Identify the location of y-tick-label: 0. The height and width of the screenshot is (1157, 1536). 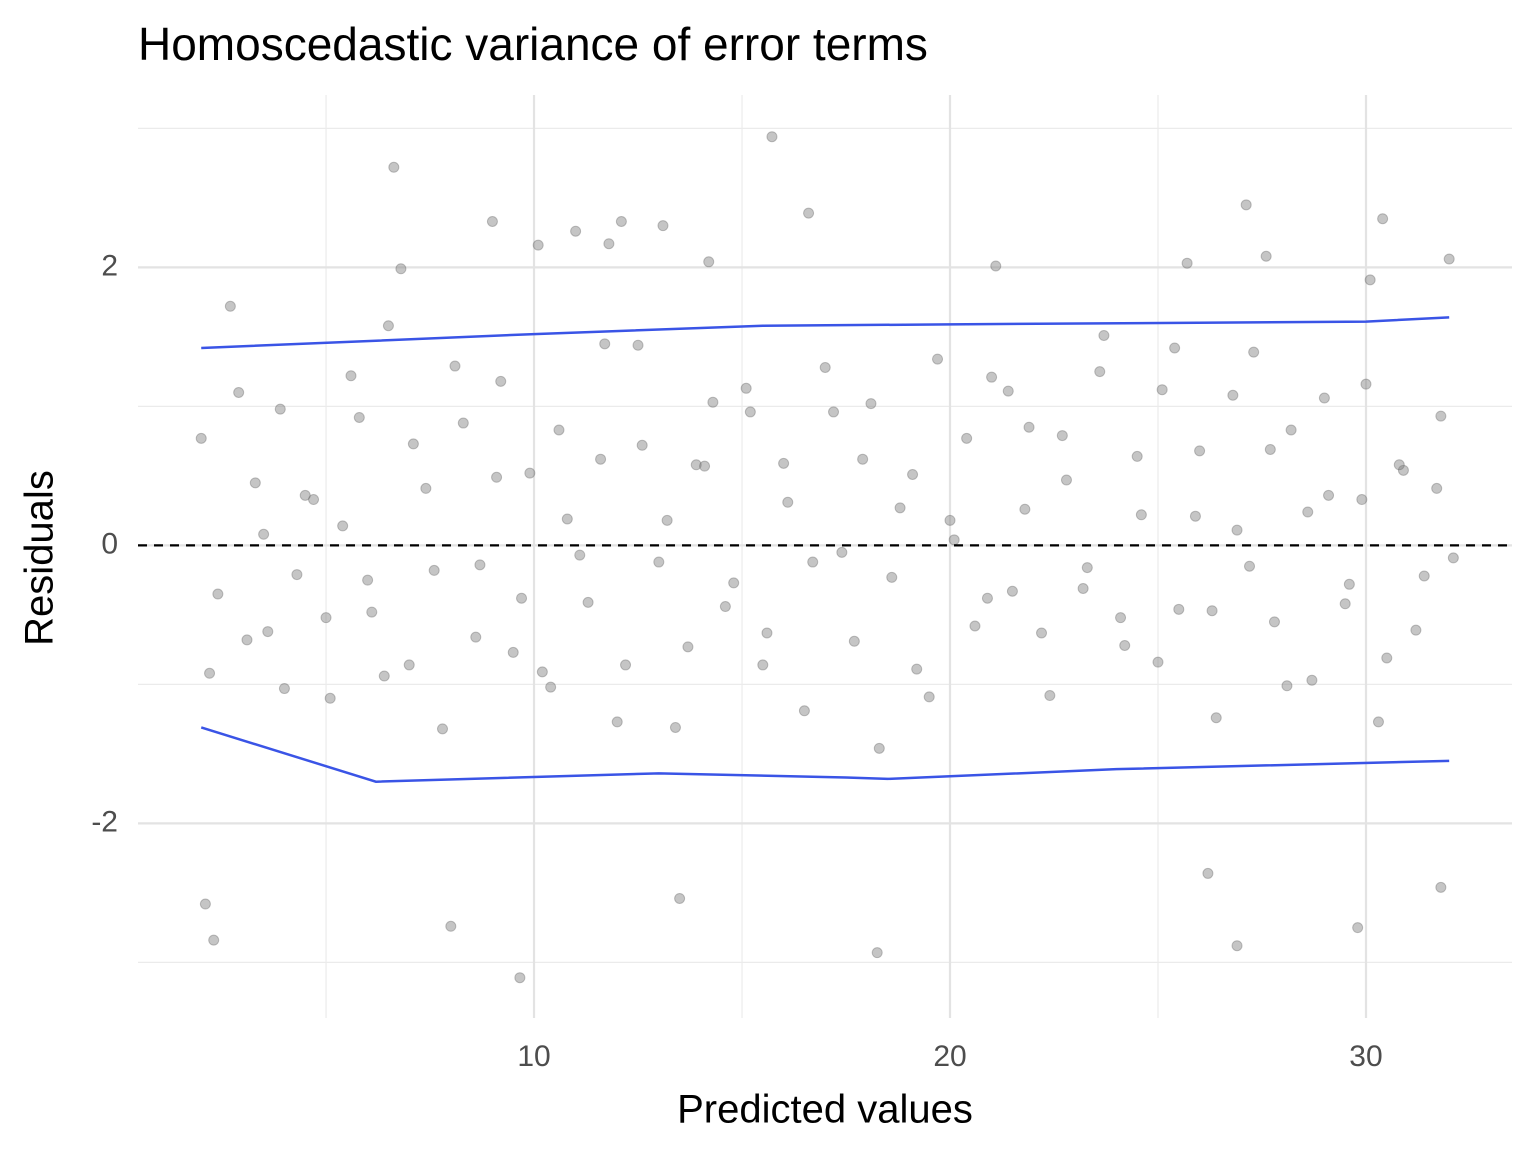
(109, 543).